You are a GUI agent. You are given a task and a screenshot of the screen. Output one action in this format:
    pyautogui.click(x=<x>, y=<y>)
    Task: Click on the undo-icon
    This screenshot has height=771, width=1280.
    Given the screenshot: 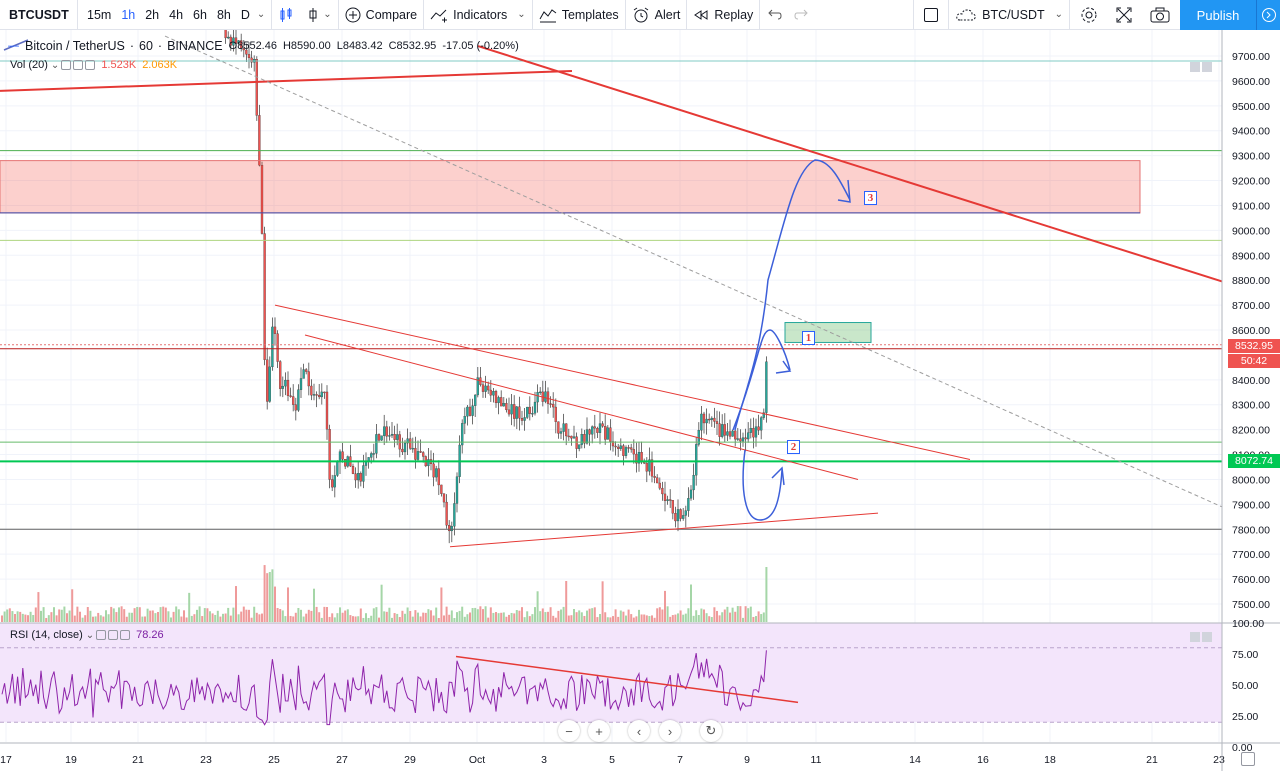 What is the action you would take?
    pyautogui.click(x=775, y=14)
    